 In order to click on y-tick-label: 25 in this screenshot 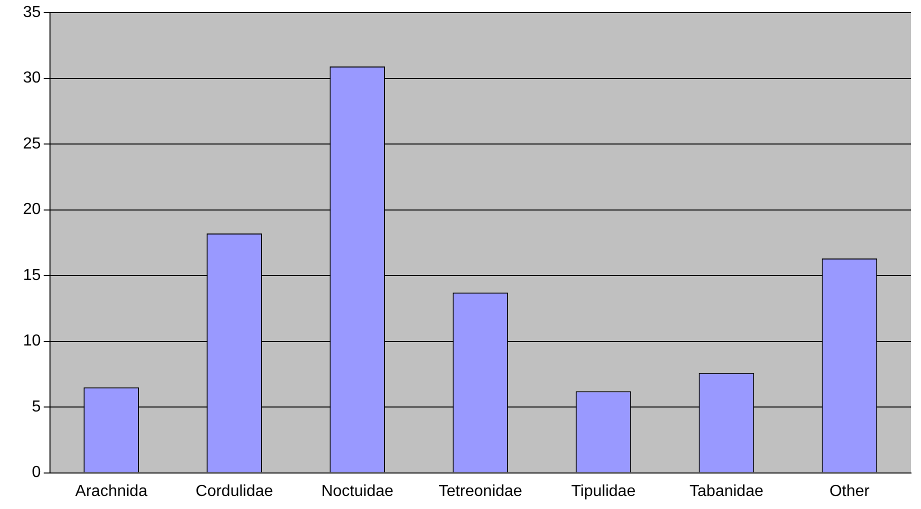, I will do `click(32, 143)`.